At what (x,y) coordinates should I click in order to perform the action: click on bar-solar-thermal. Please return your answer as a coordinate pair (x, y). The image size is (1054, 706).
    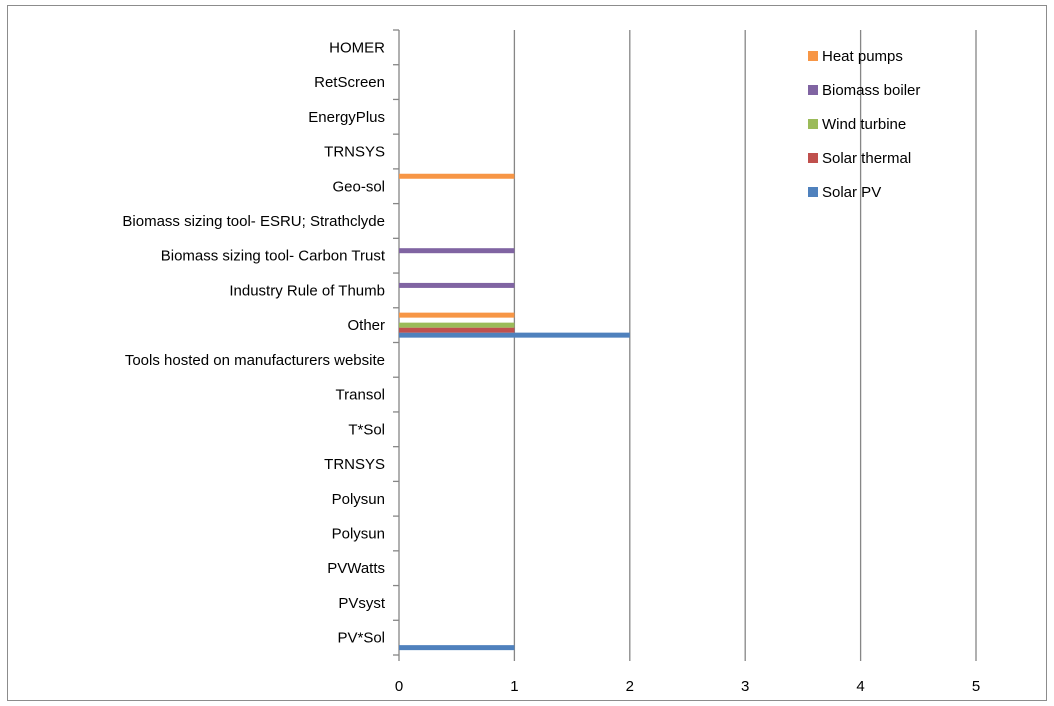
    Looking at the image, I should click on (457, 330).